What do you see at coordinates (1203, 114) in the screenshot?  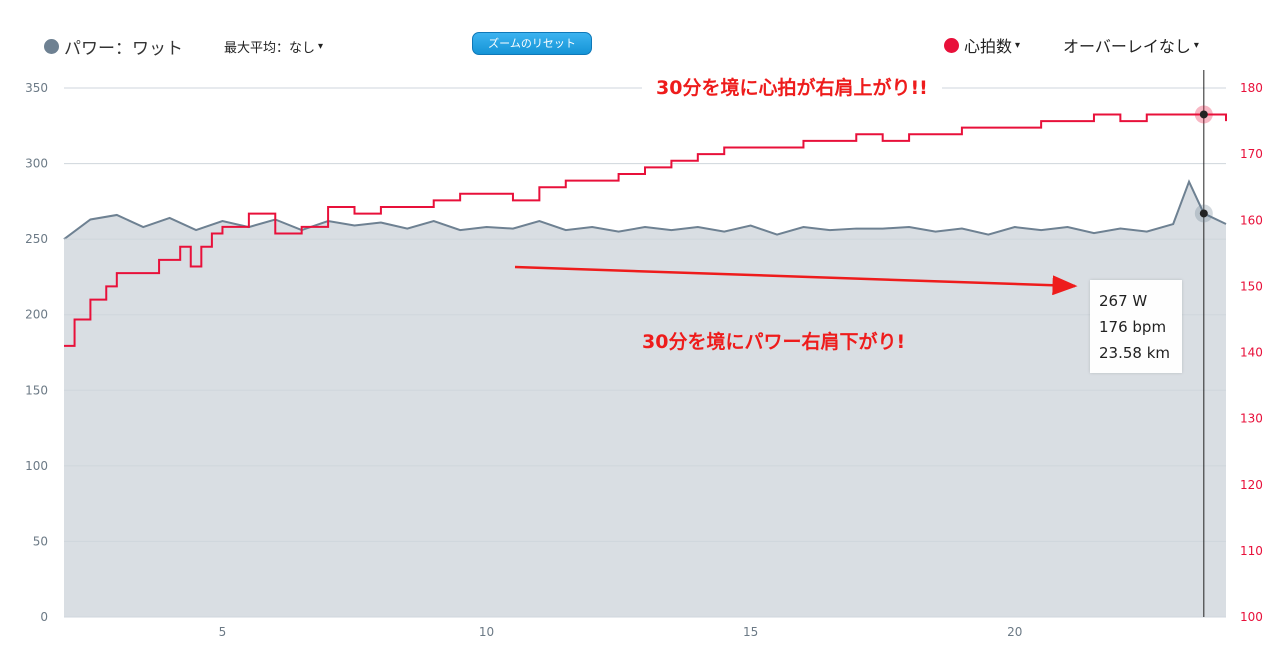 I see `heart-rate-hover-point` at bounding box center [1203, 114].